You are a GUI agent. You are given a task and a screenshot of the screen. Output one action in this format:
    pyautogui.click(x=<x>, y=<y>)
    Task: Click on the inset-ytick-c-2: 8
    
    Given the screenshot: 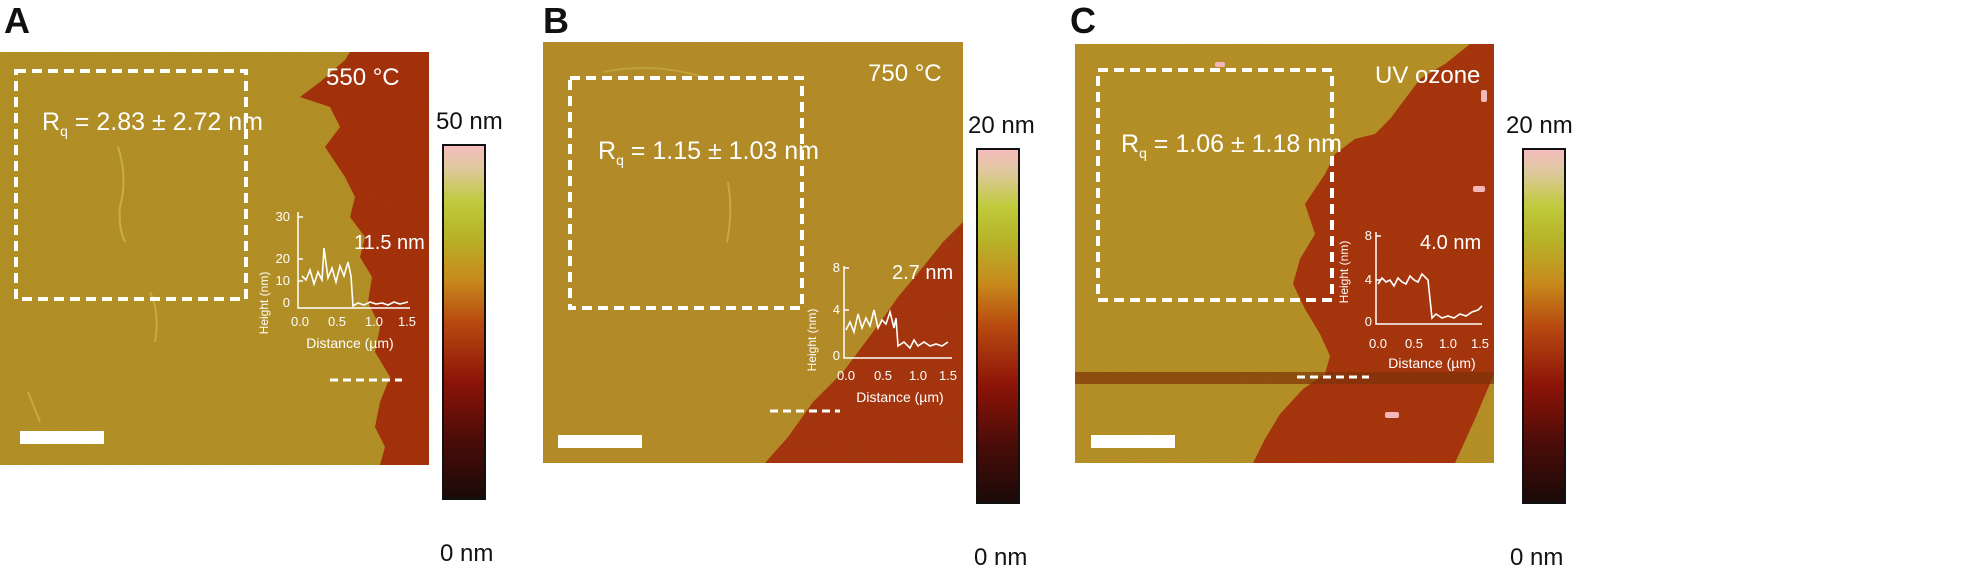 What is the action you would take?
    pyautogui.click(x=1368, y=235)
    